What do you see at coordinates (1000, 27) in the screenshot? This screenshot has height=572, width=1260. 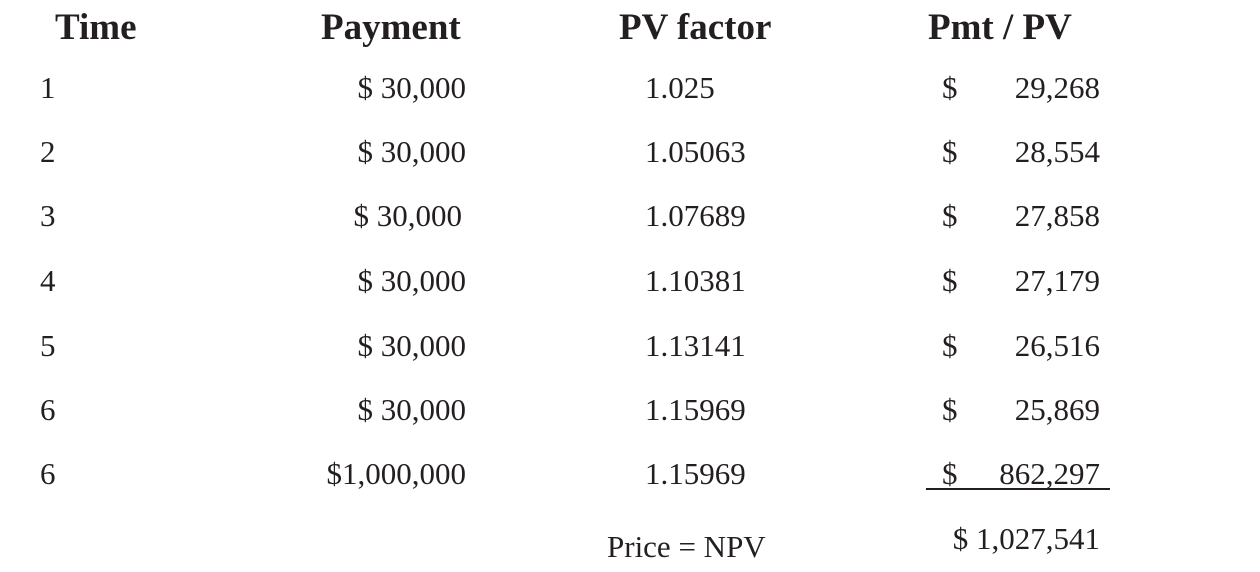 I see `header-pmt-pv: Pmt / PV` at bounding box center [1000, 27].